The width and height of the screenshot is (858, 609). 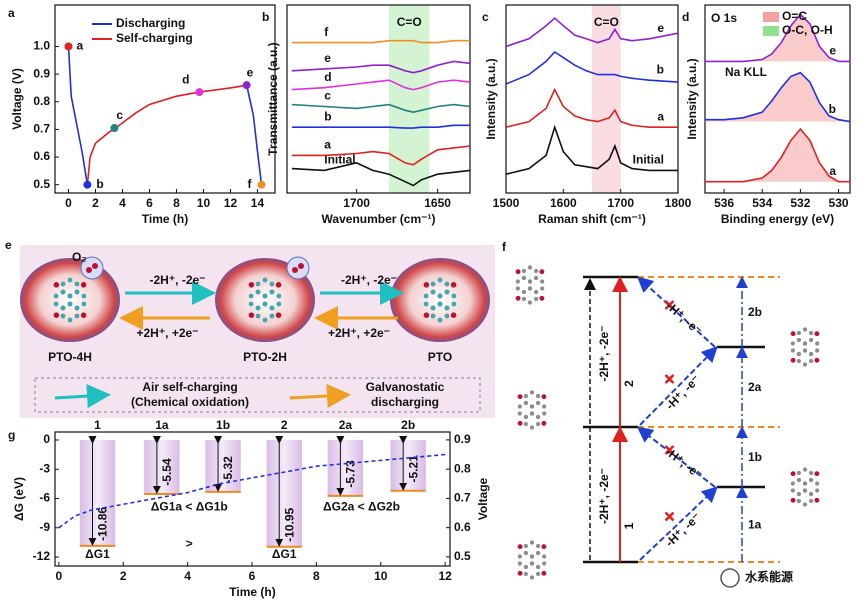 I want to click on y-axis-label: Transmittance (a.u.), so click(x=273, y=98).